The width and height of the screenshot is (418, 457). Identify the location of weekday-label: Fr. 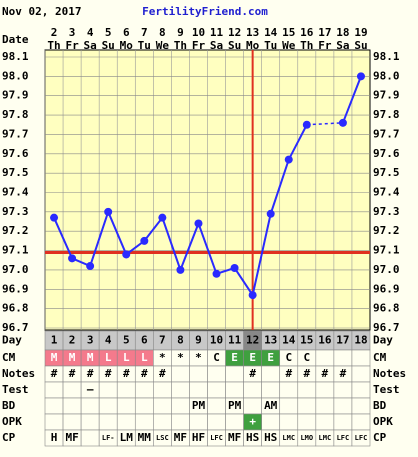
(199, 45).